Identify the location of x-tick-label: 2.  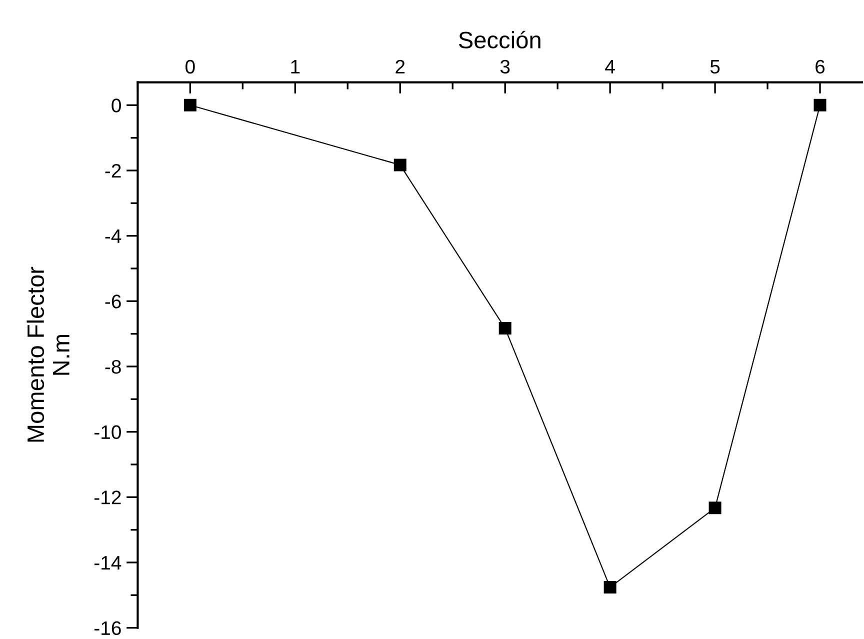
(400, 67).